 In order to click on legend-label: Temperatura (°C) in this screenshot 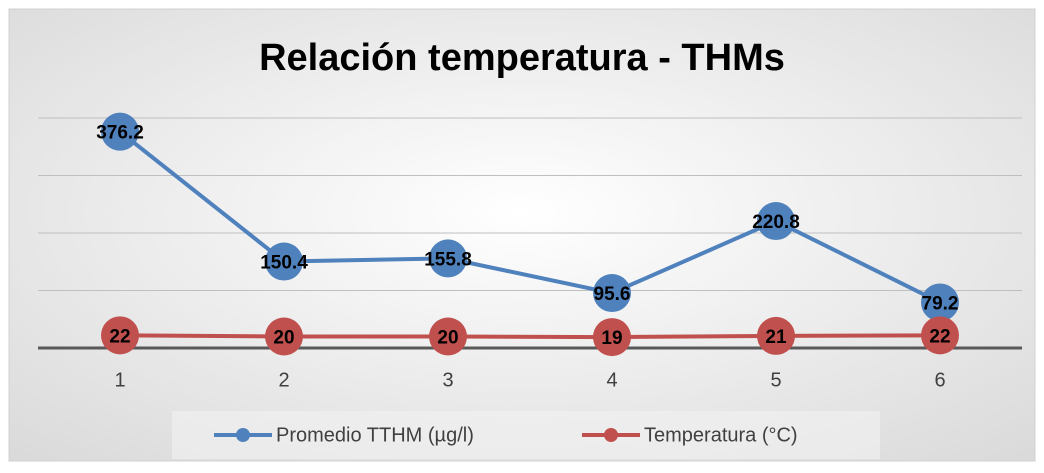, I will do `click(721, 435)`.